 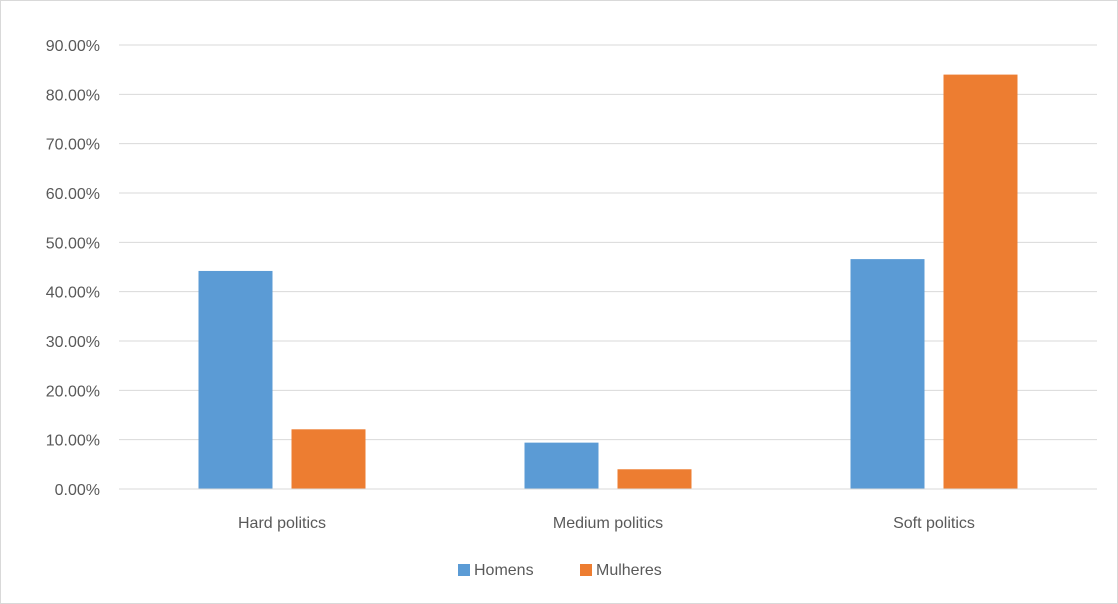 What do you see at coordinates (73, 243) in the screenshot?
I see `y-tick-label: 50.00%` at bounding box center [73, 243].